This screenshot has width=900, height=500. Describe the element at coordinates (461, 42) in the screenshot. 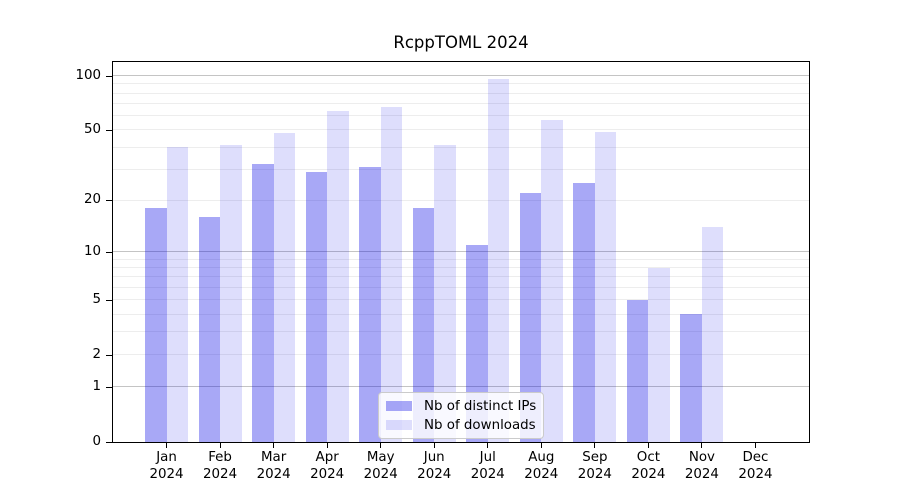

I see `chart-title: RcppTOML 2024` at that location.